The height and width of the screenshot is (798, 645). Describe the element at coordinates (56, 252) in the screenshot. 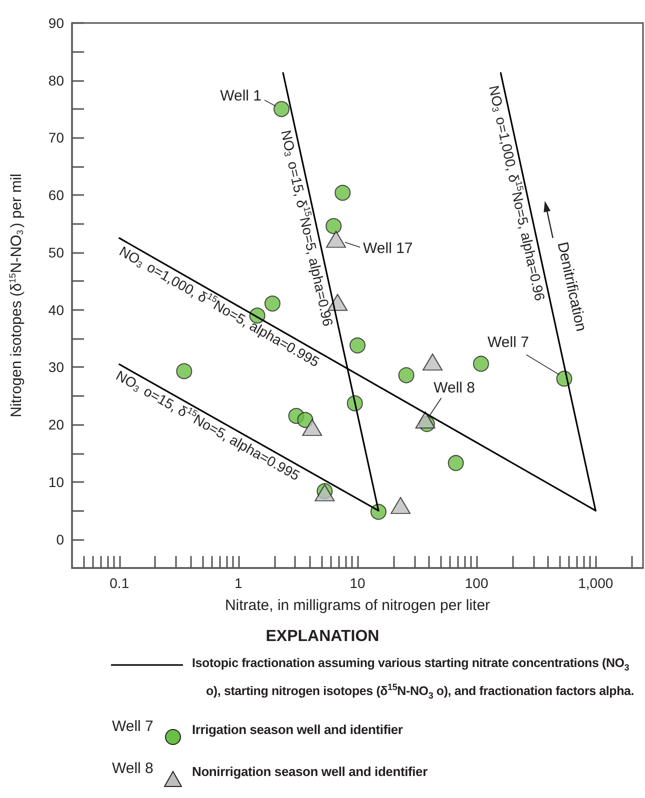

I see `y-tick-label: 50` at that location.